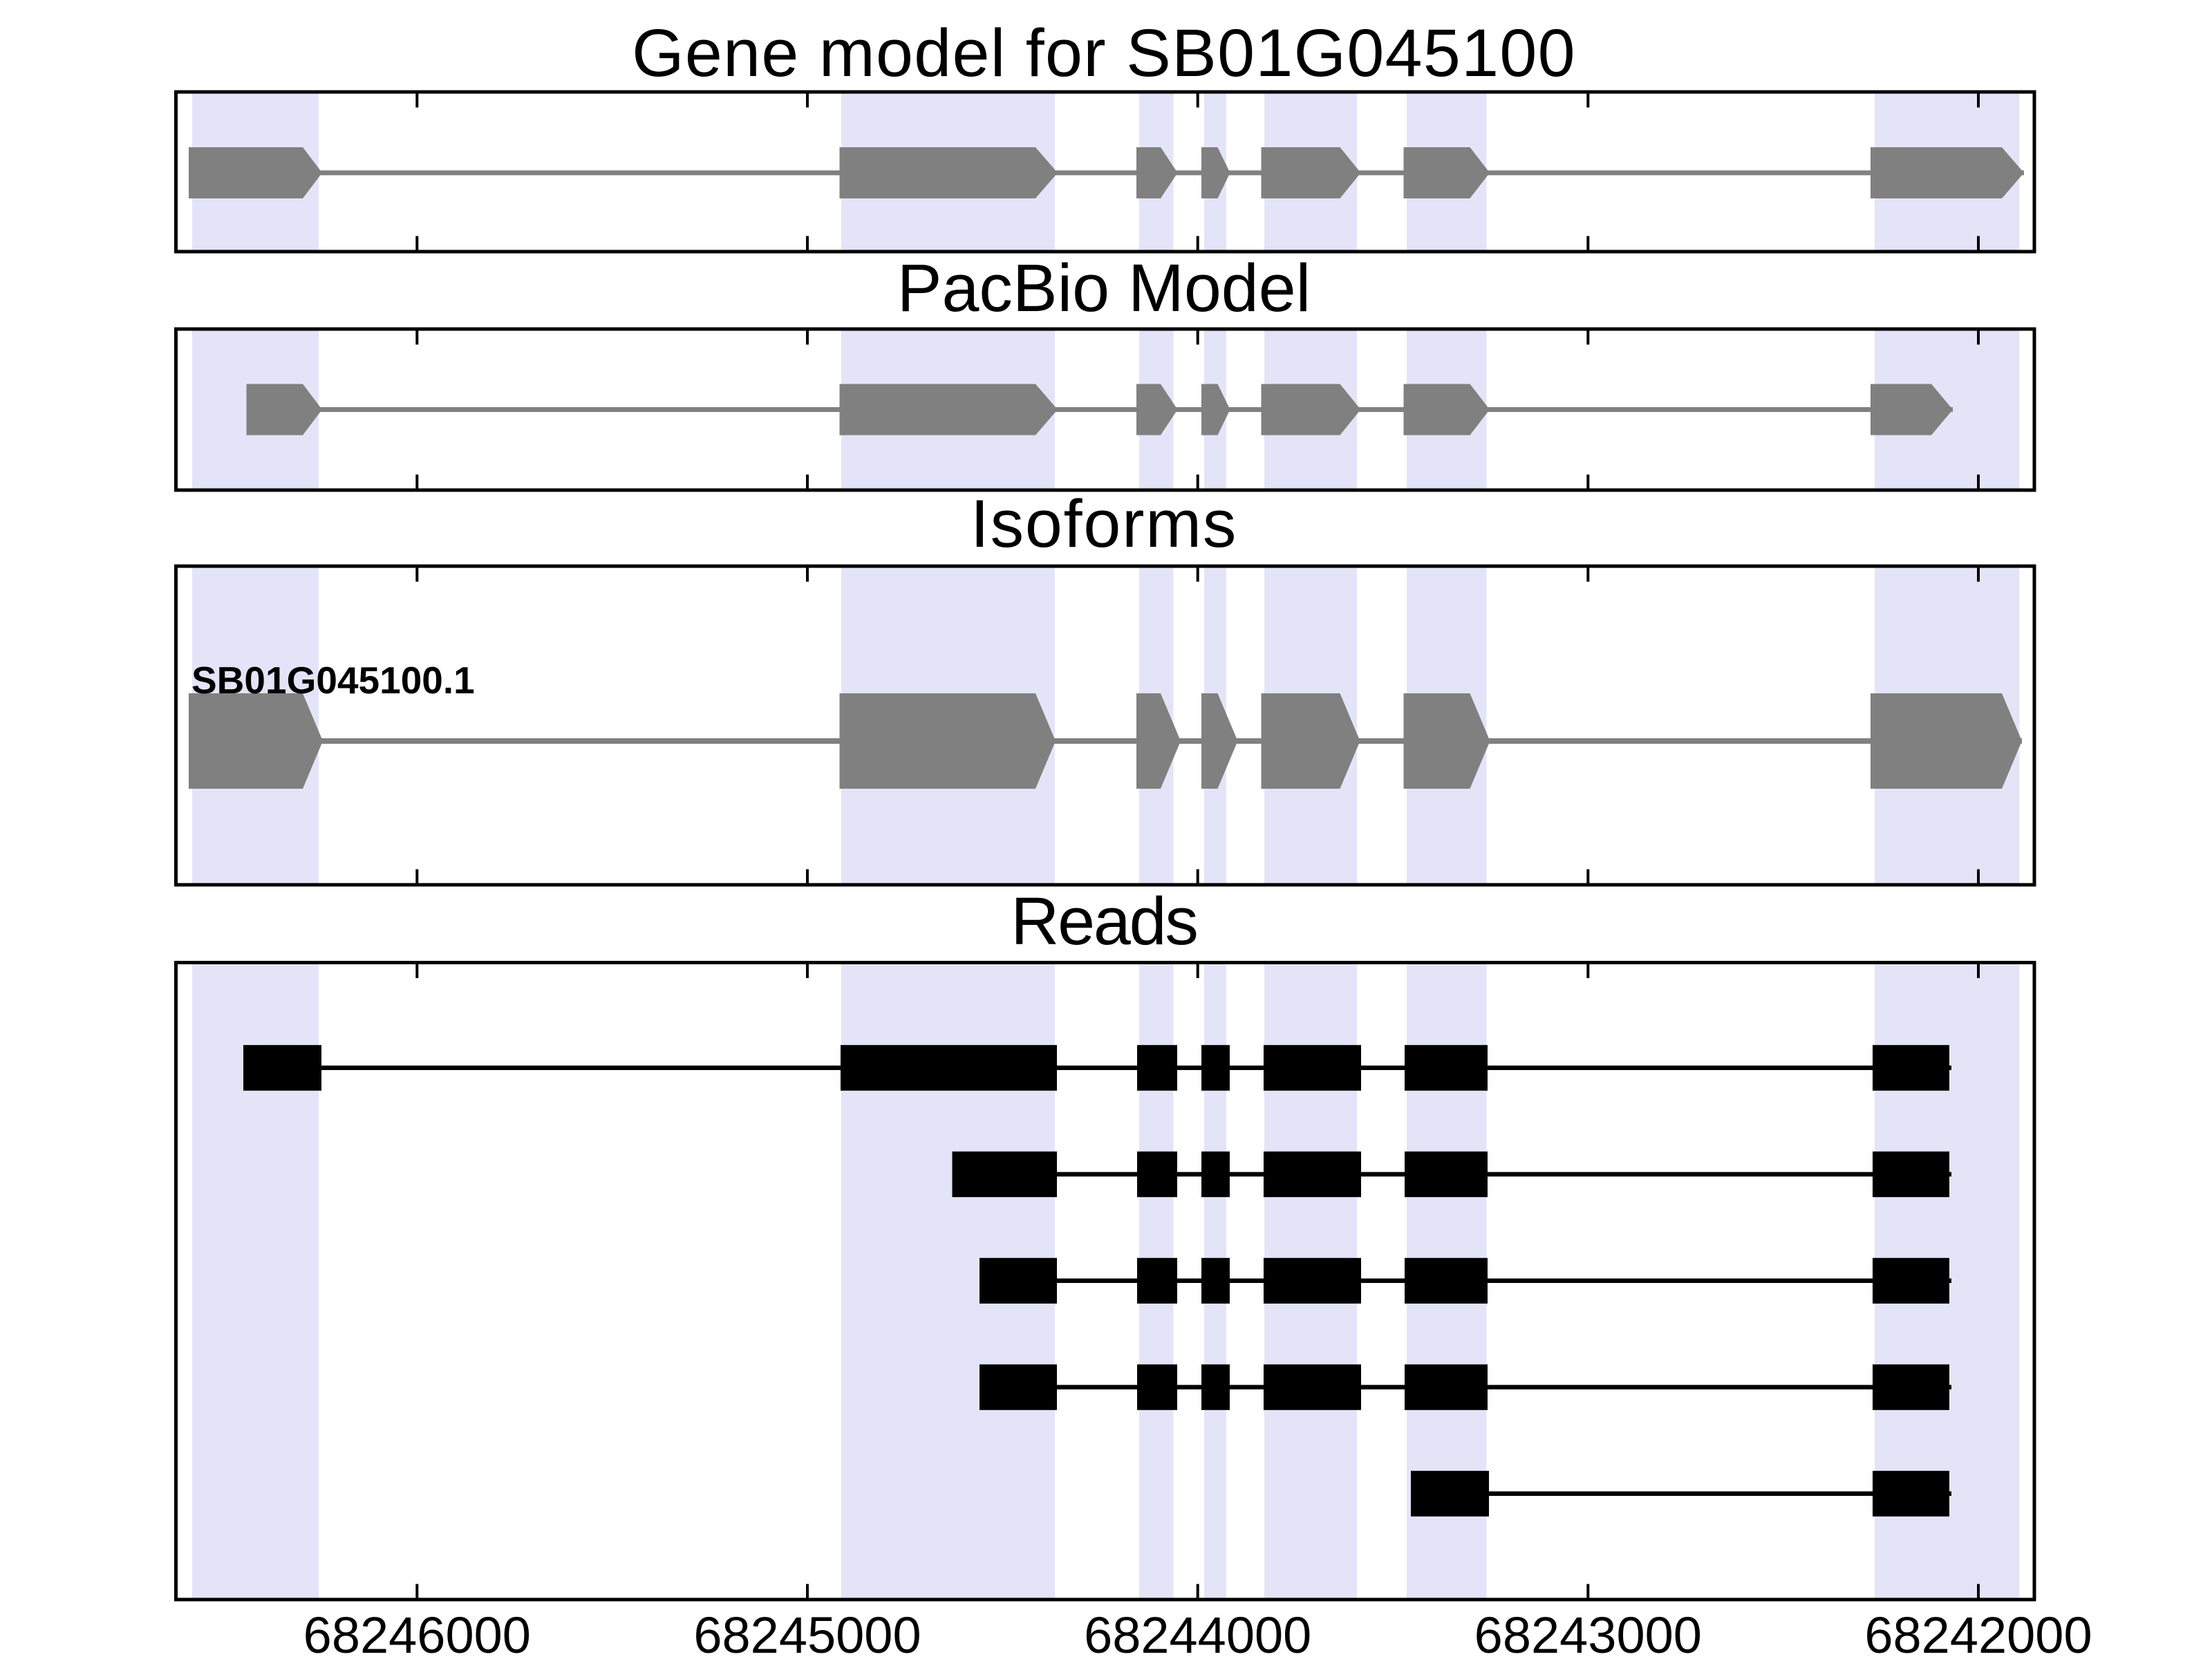 The image size is (2212, 1659). I want to click on svg-text: 68246000, so click(417, 1633).